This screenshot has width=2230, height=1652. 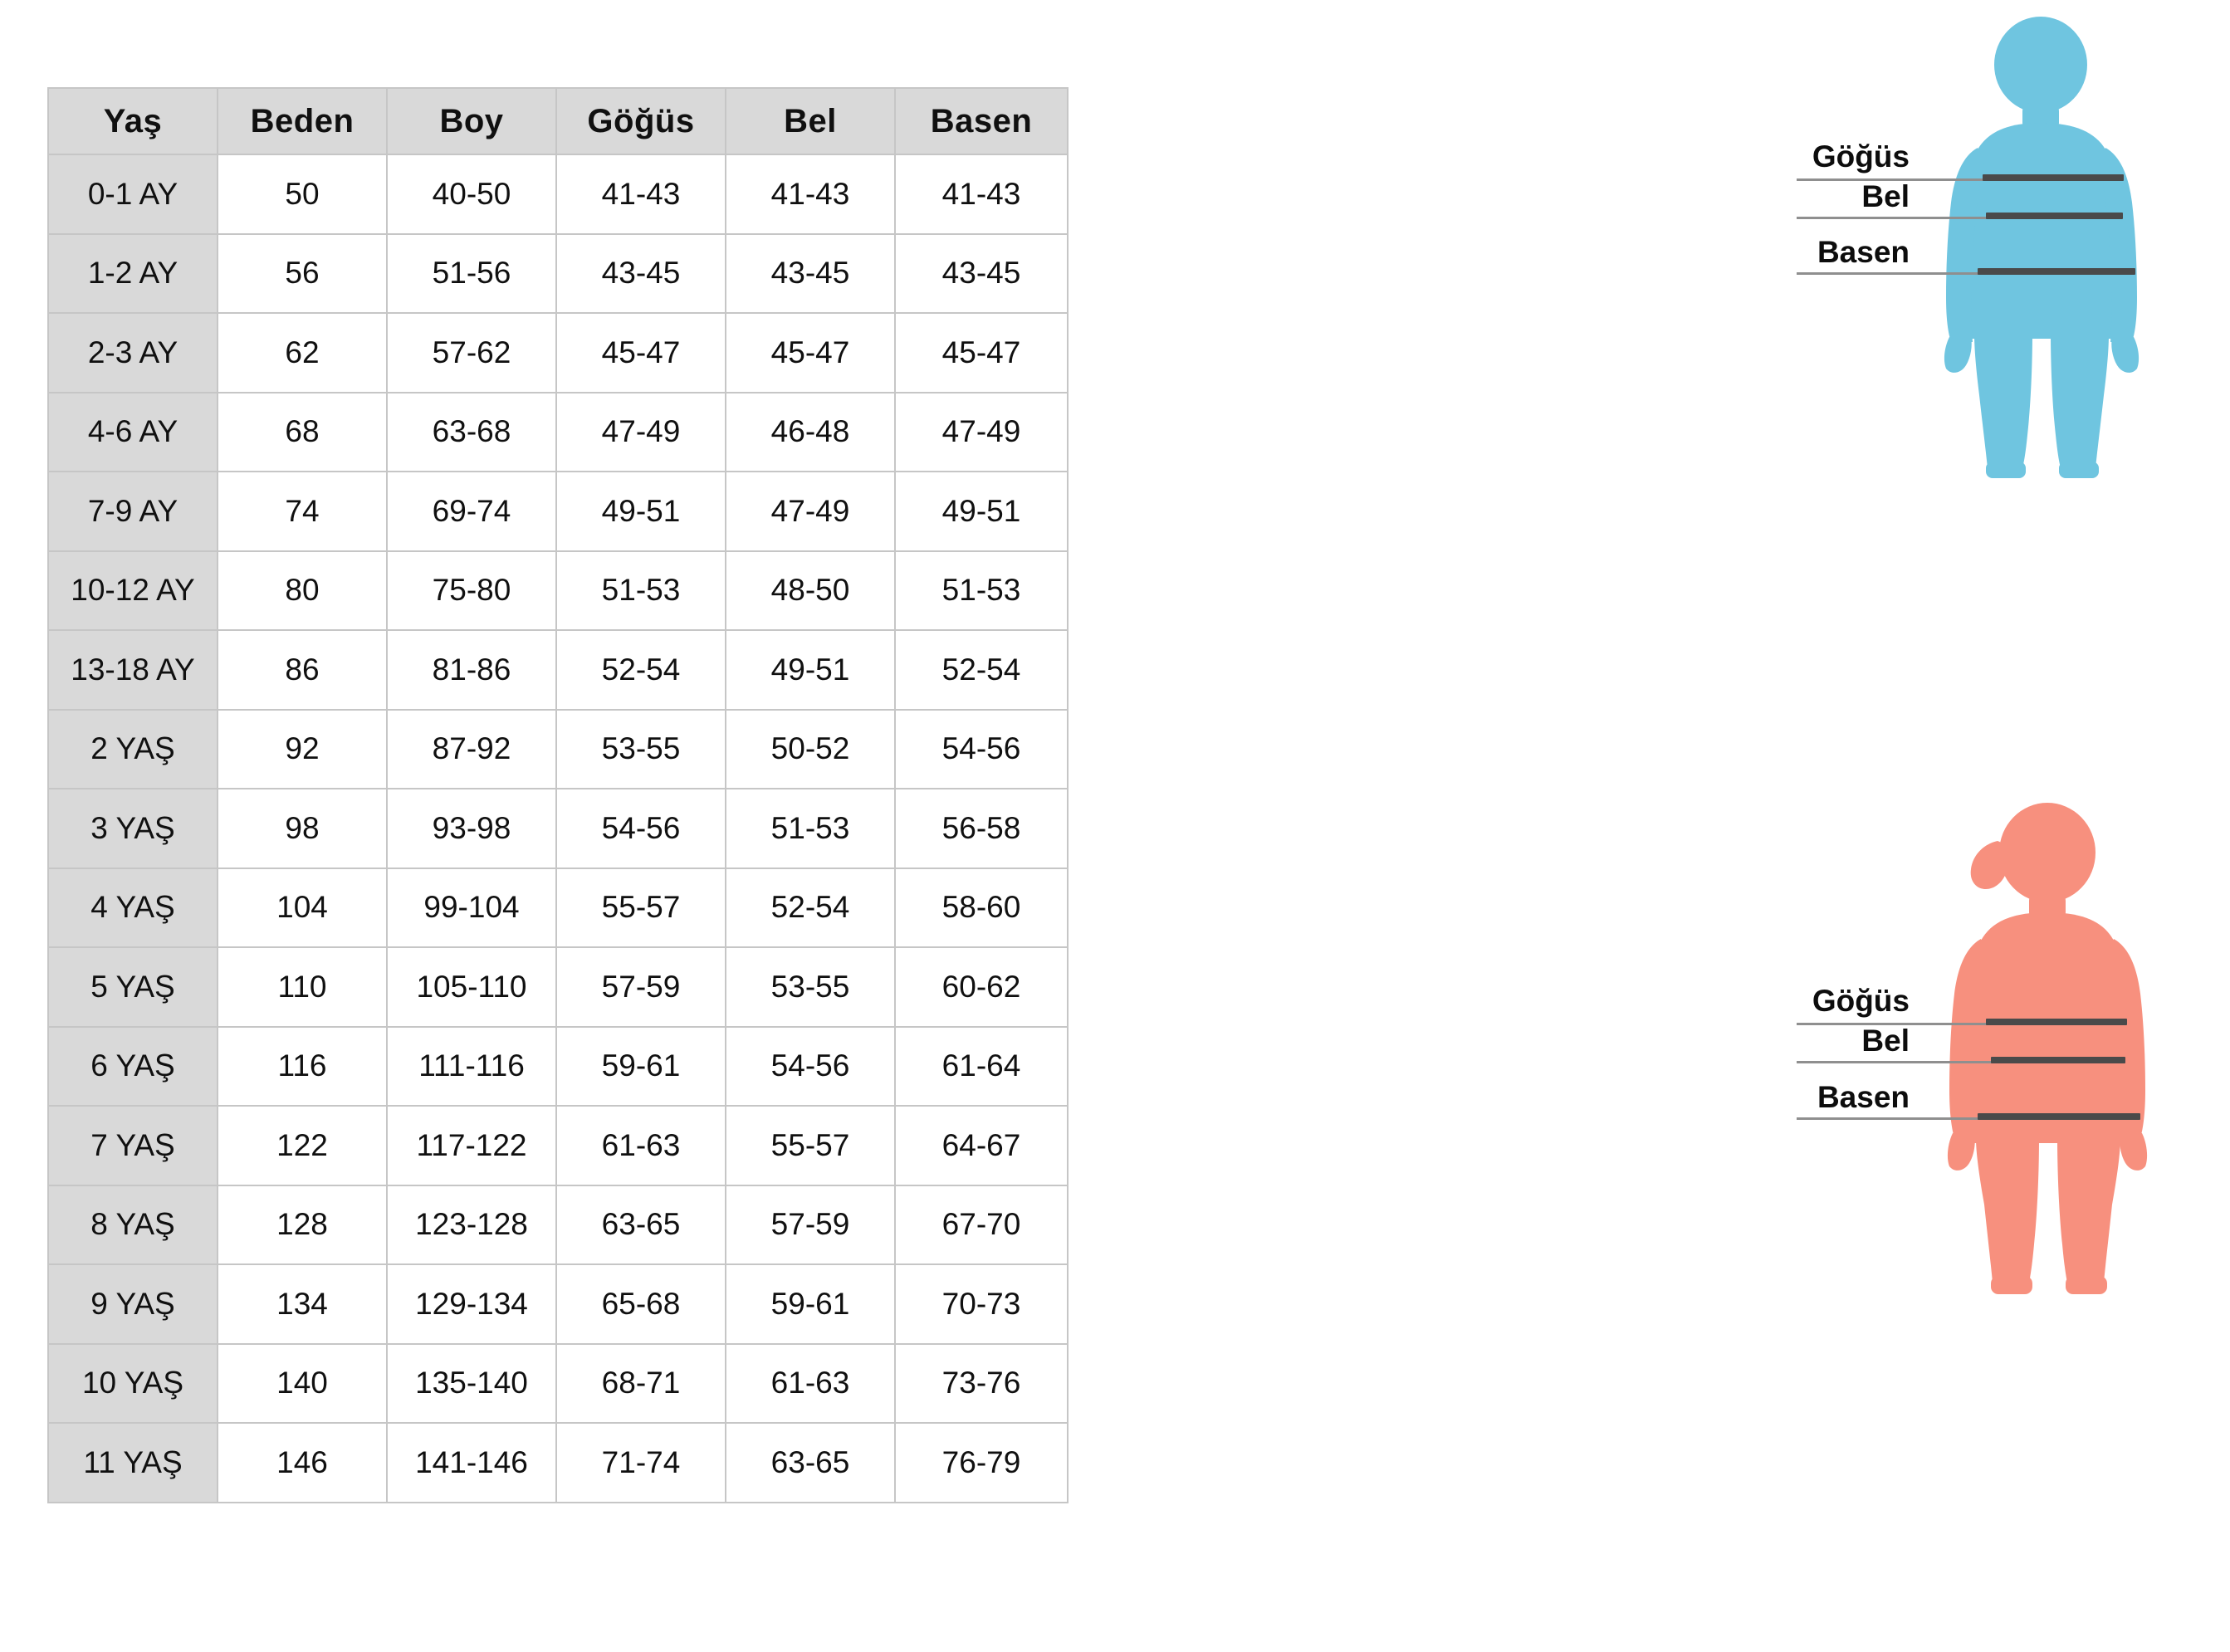 What do you see at coordinates (1863, 1097) in the screenshot?
I see `girl-hip-label: Basen` at bounding box center [1863, 1097].